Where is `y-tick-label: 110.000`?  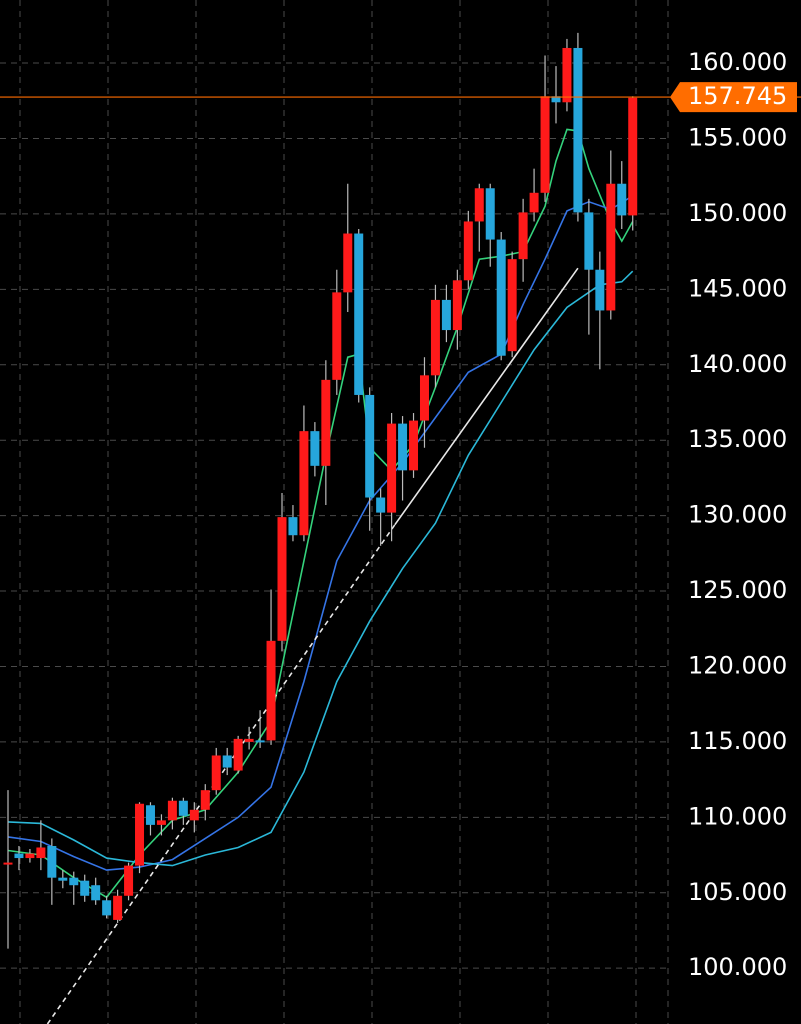
y-tick-label: 110.000 is located at coordinates (737, 816).